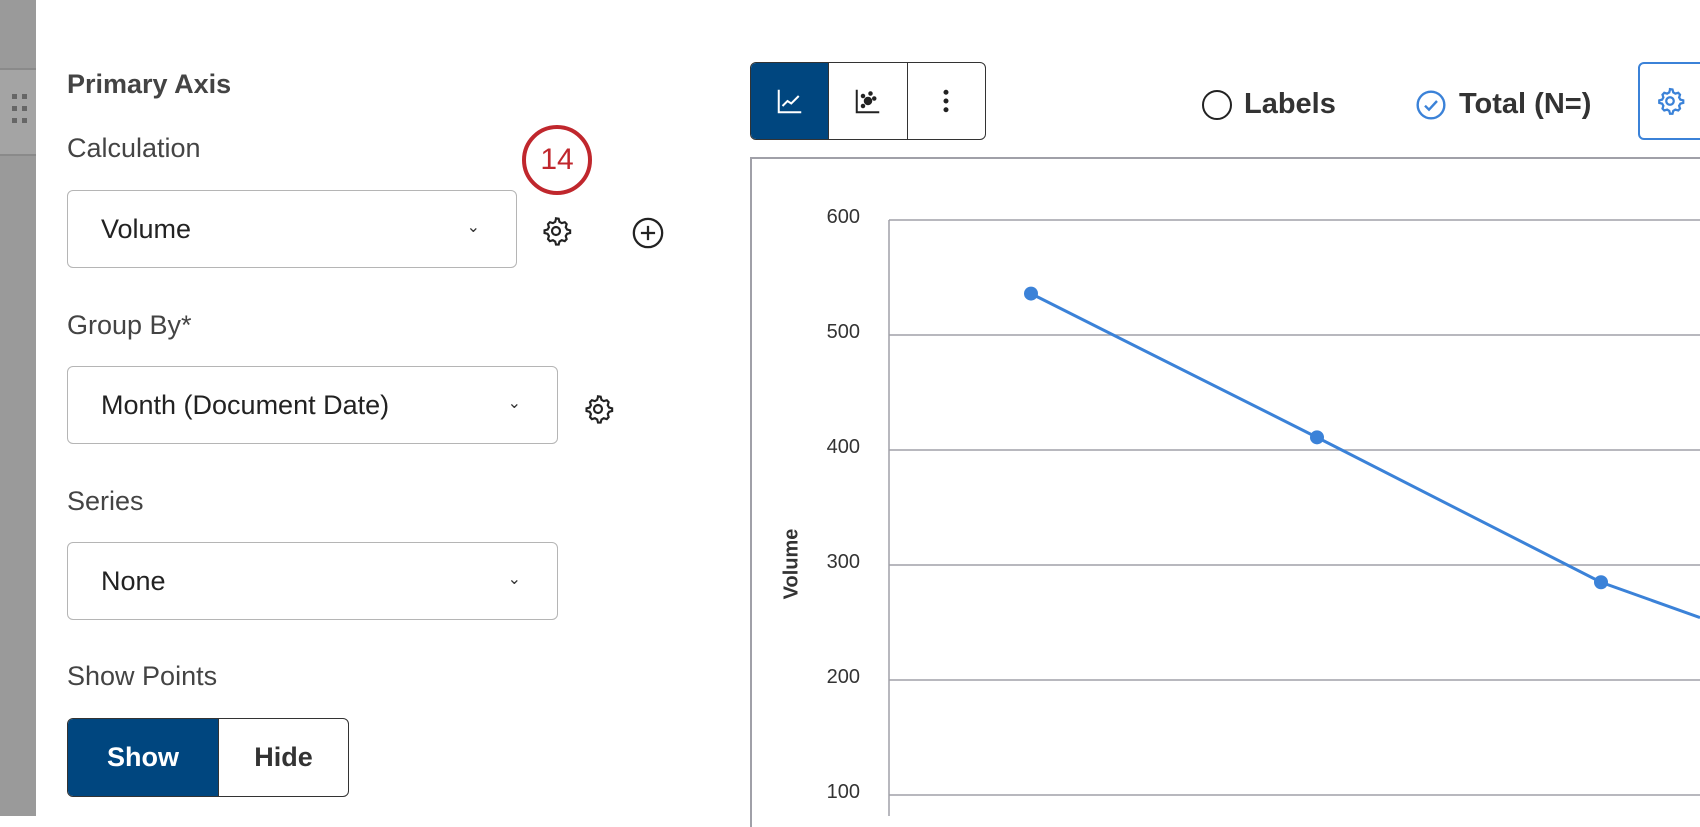  I want to click on total-option: Total (N=), so click(1503, 104).